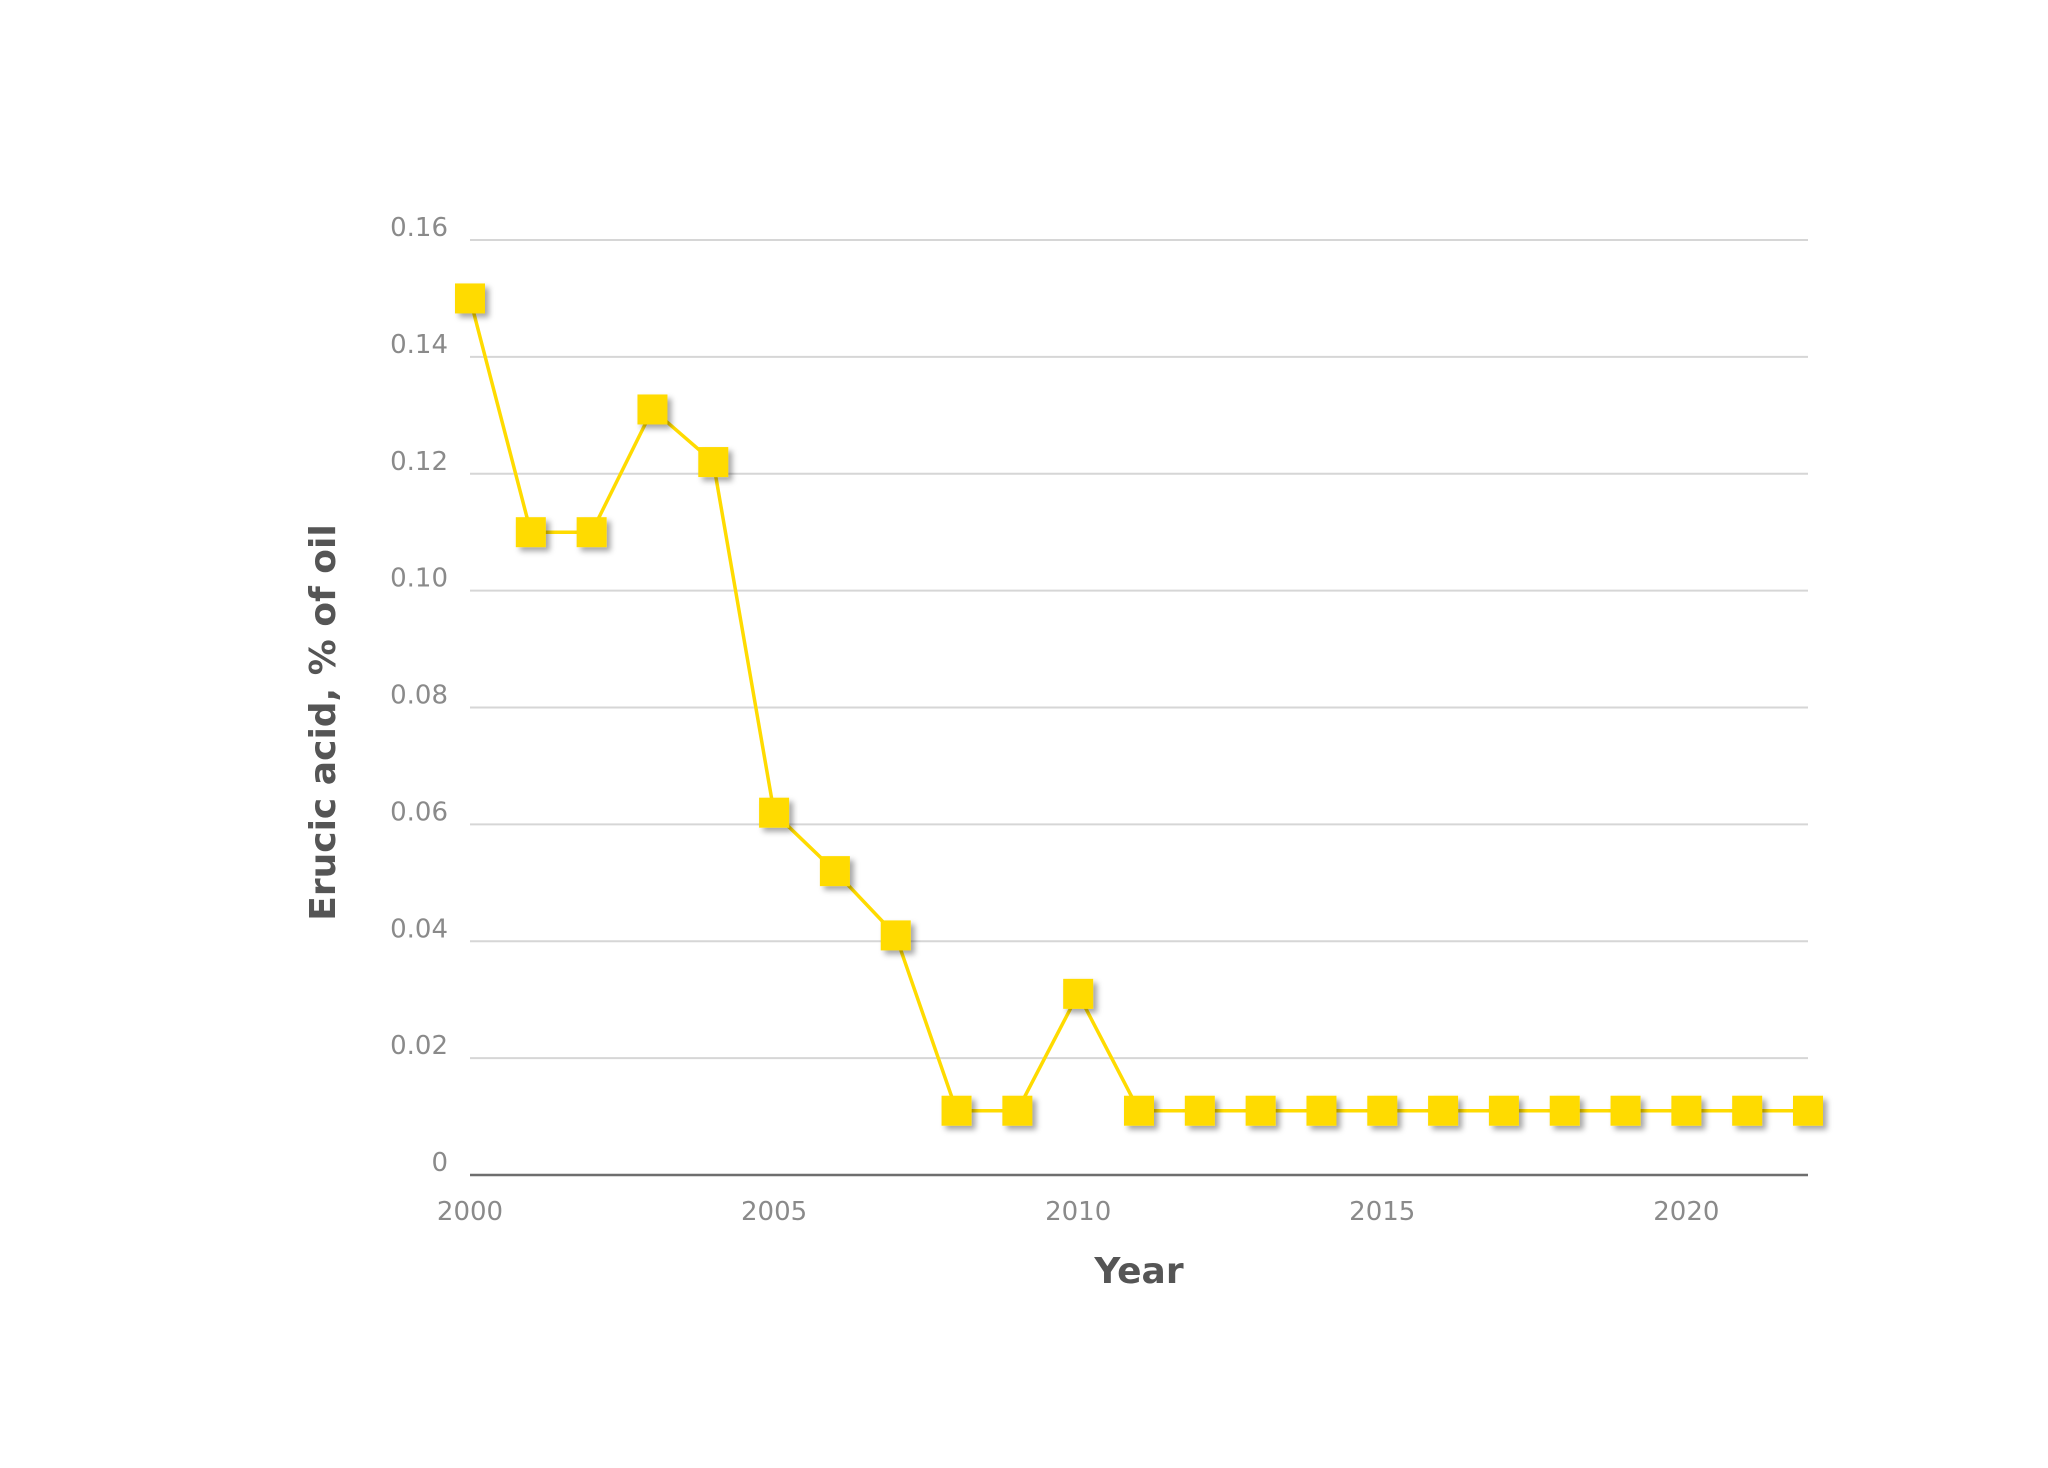 This screenshot has width=2048, height=1468. Describe the element at coordinates (1382, 1212) in the screenshot. I see `x-tick-label: 2015` at that location.